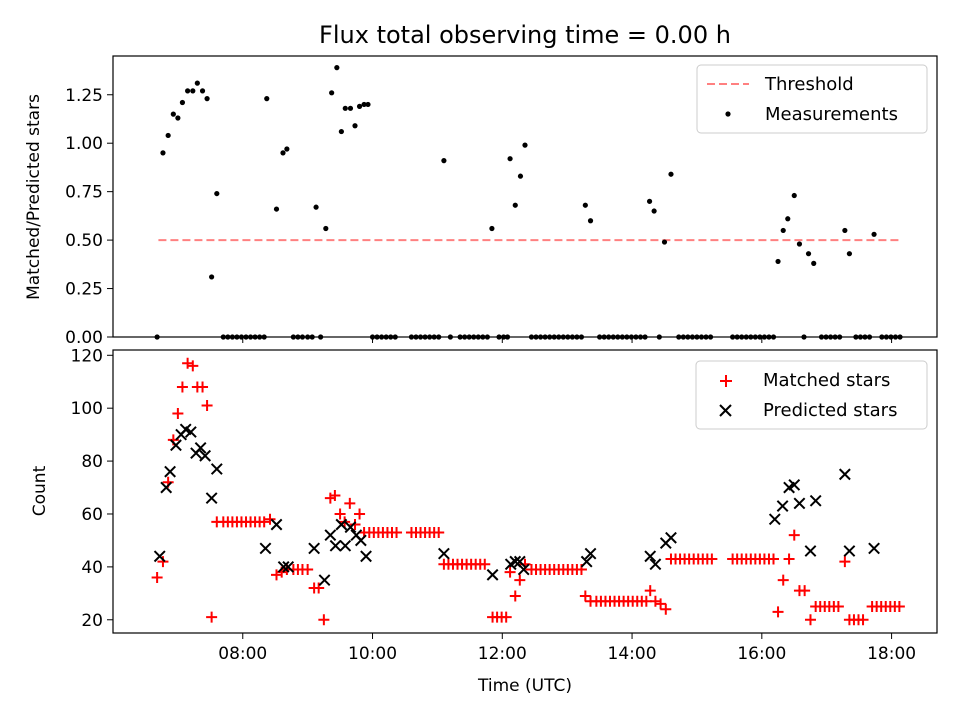 The width and height of the screenshot is (960, 720). I want to click on count-x-tick-label: 10:00, so click(372, 654).